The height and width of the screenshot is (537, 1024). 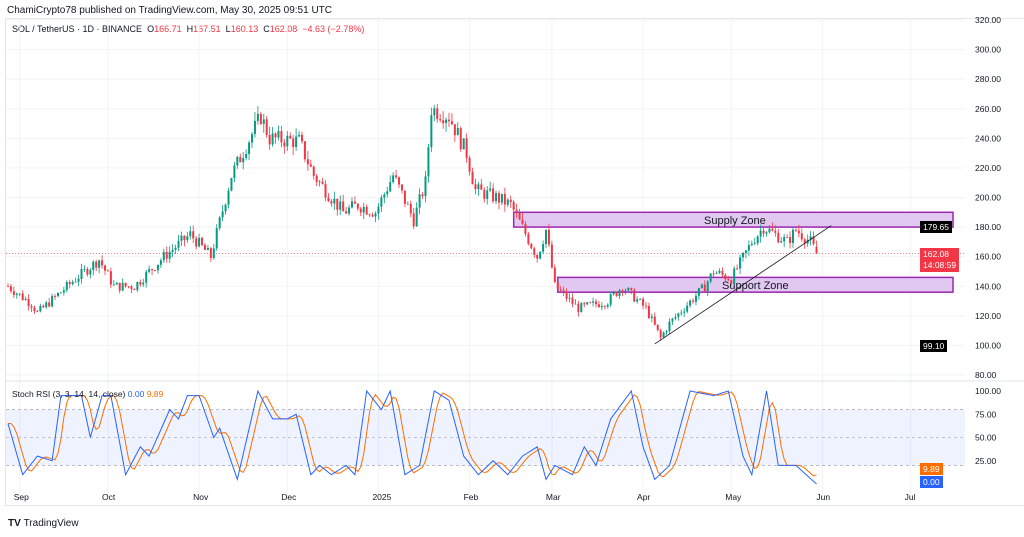 I want to click on y-tick-label: 80.00, so click(x=986, y=375).